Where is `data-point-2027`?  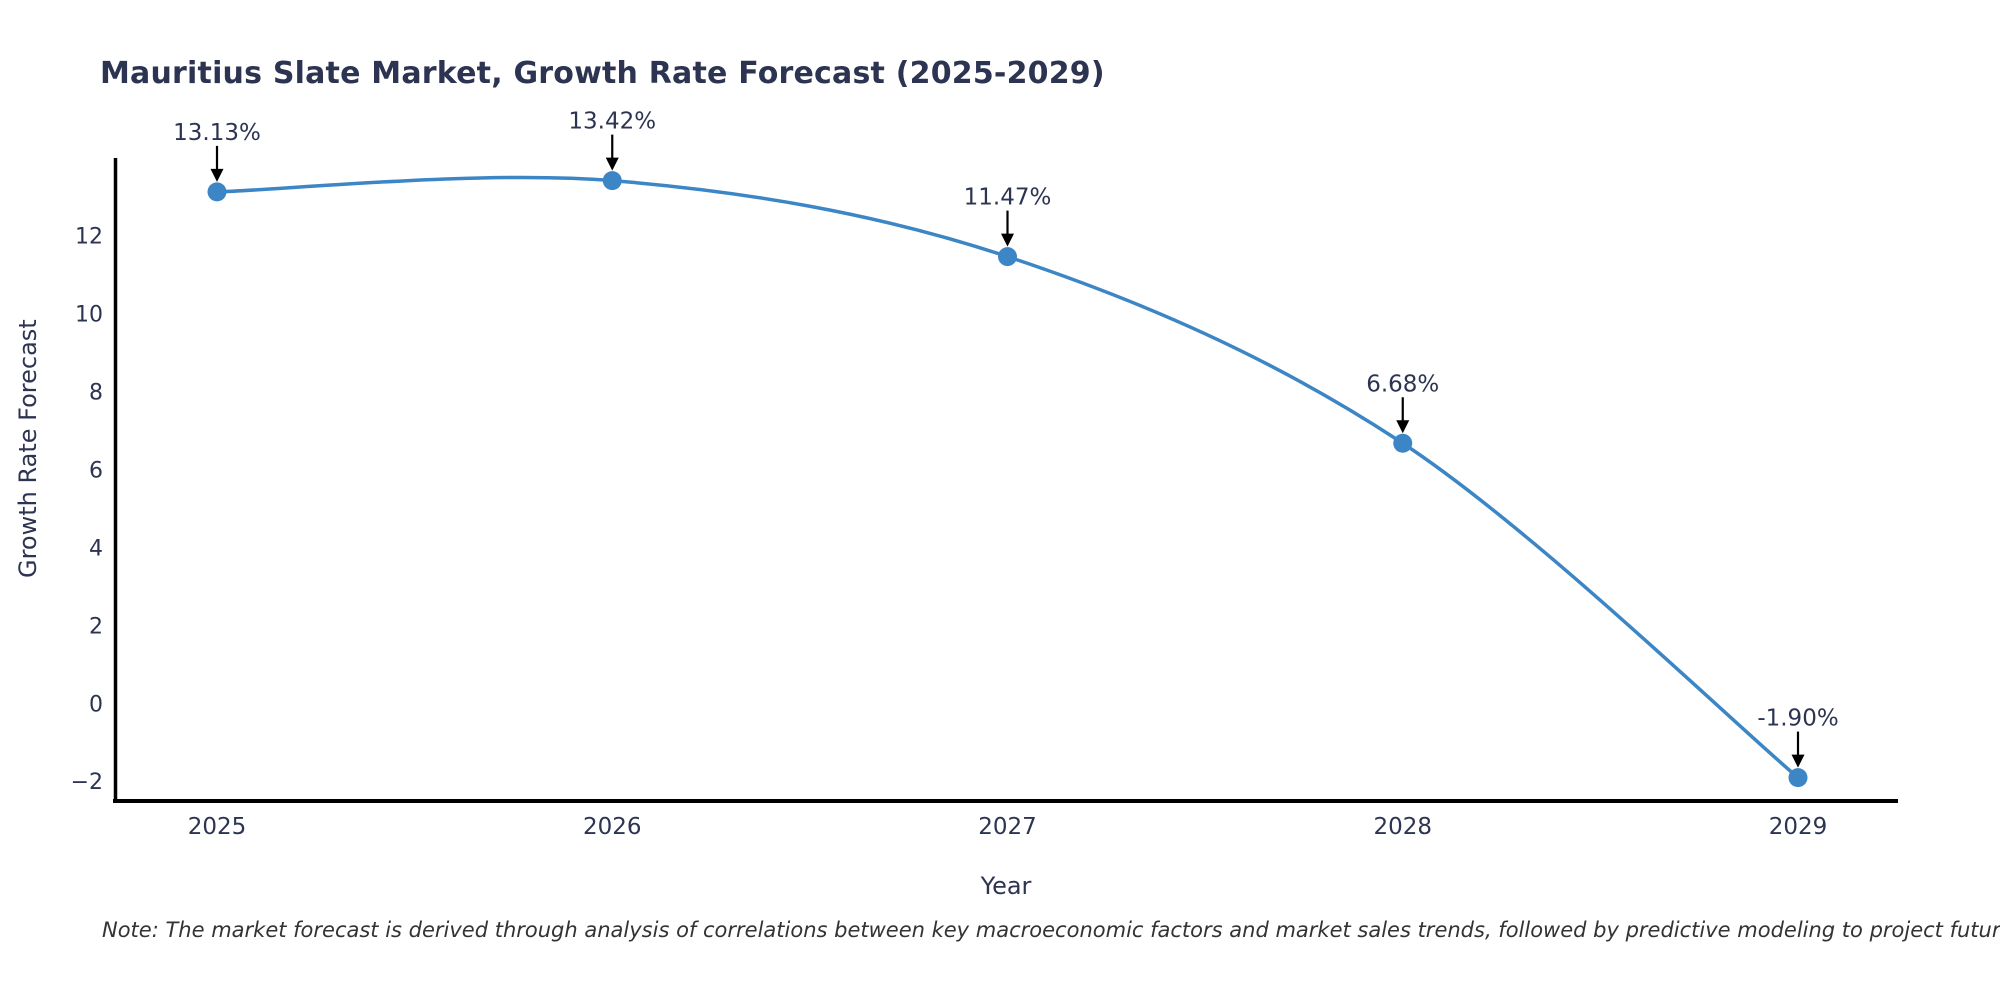 data-point-2027 is located at coordinates (1007, 257).